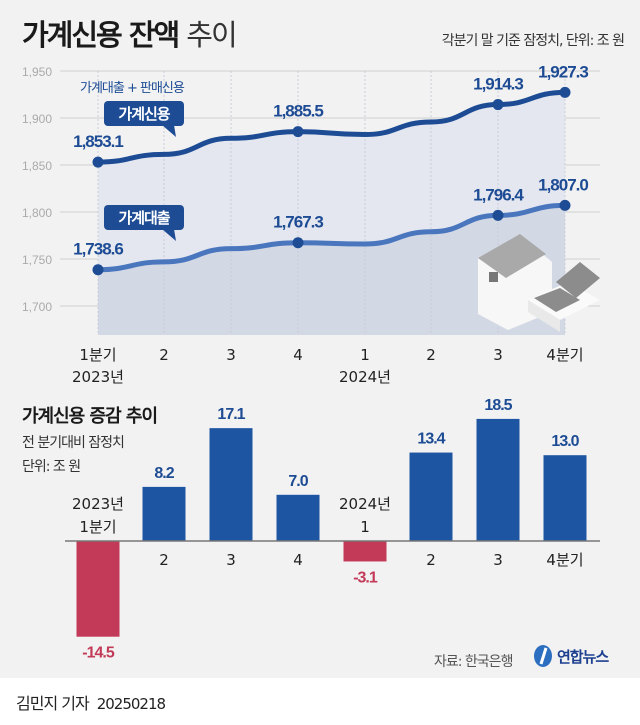 The width and height of the screenshot is (640, 725). I want to click on loan-callout, so click(144, 217).